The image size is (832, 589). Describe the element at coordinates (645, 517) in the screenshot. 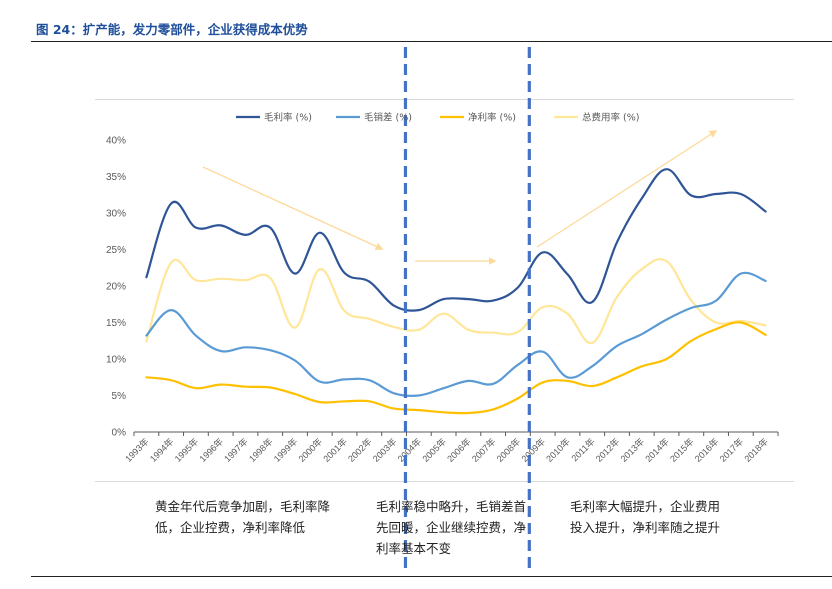

I see `annotation-period-3: 毛利率大幅提升，企业费用投入提升，净利率随之提升` at that location.